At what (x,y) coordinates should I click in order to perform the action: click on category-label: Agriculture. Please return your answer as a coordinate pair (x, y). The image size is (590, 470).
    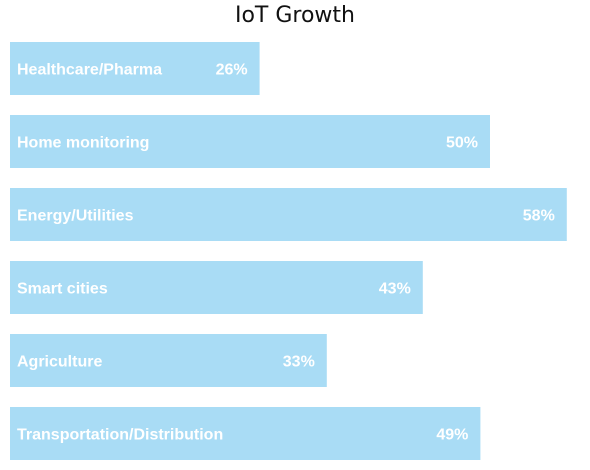
    Looking at the image, I should click on (59, 362).